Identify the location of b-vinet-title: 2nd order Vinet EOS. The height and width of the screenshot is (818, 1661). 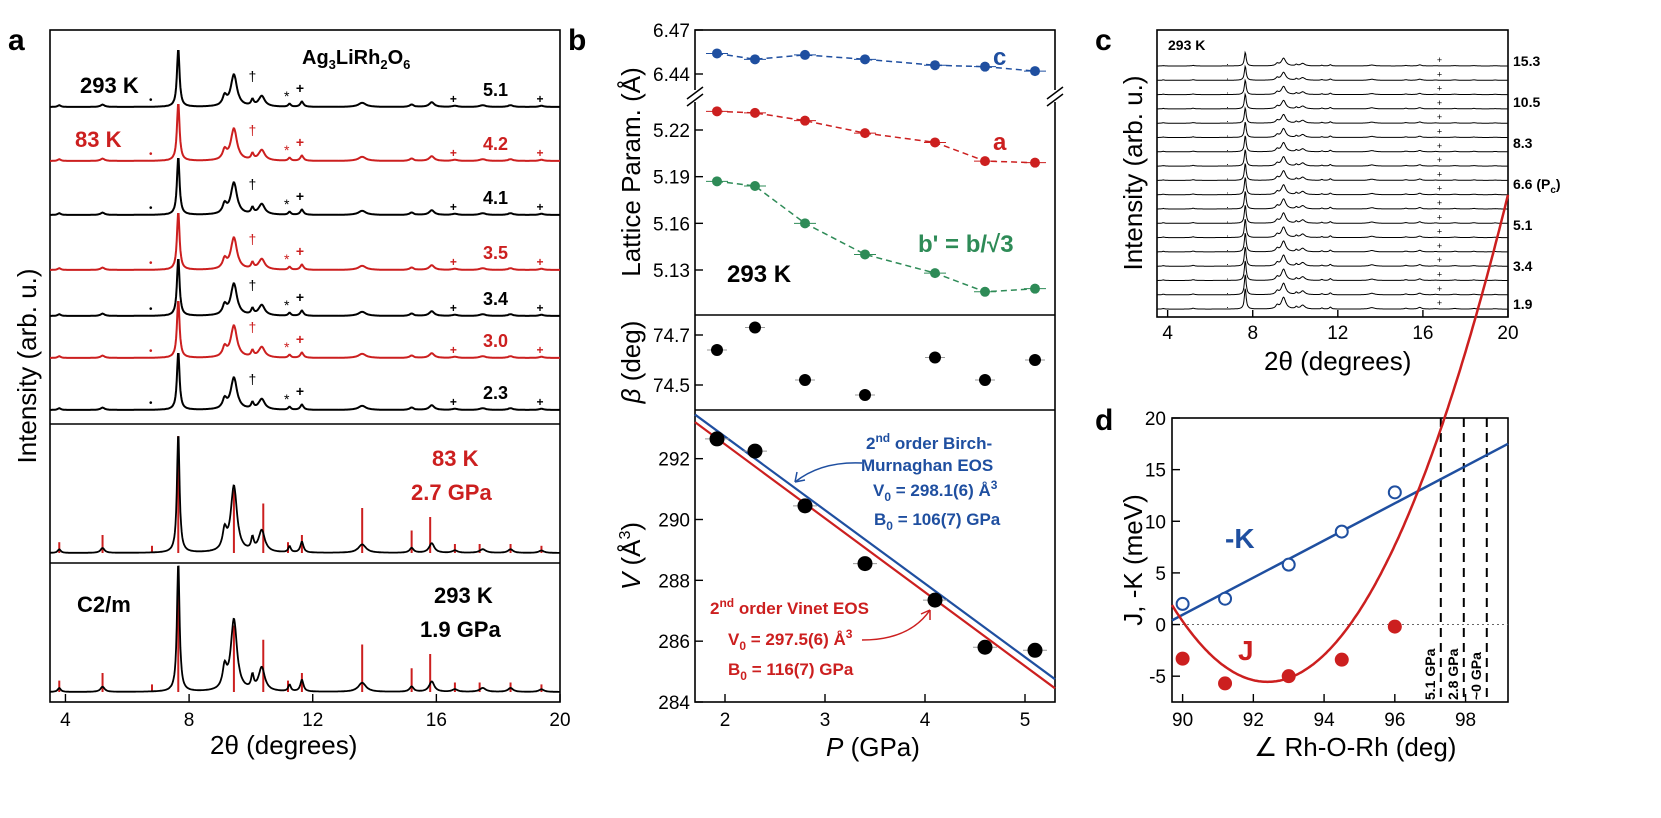
(789, 607).